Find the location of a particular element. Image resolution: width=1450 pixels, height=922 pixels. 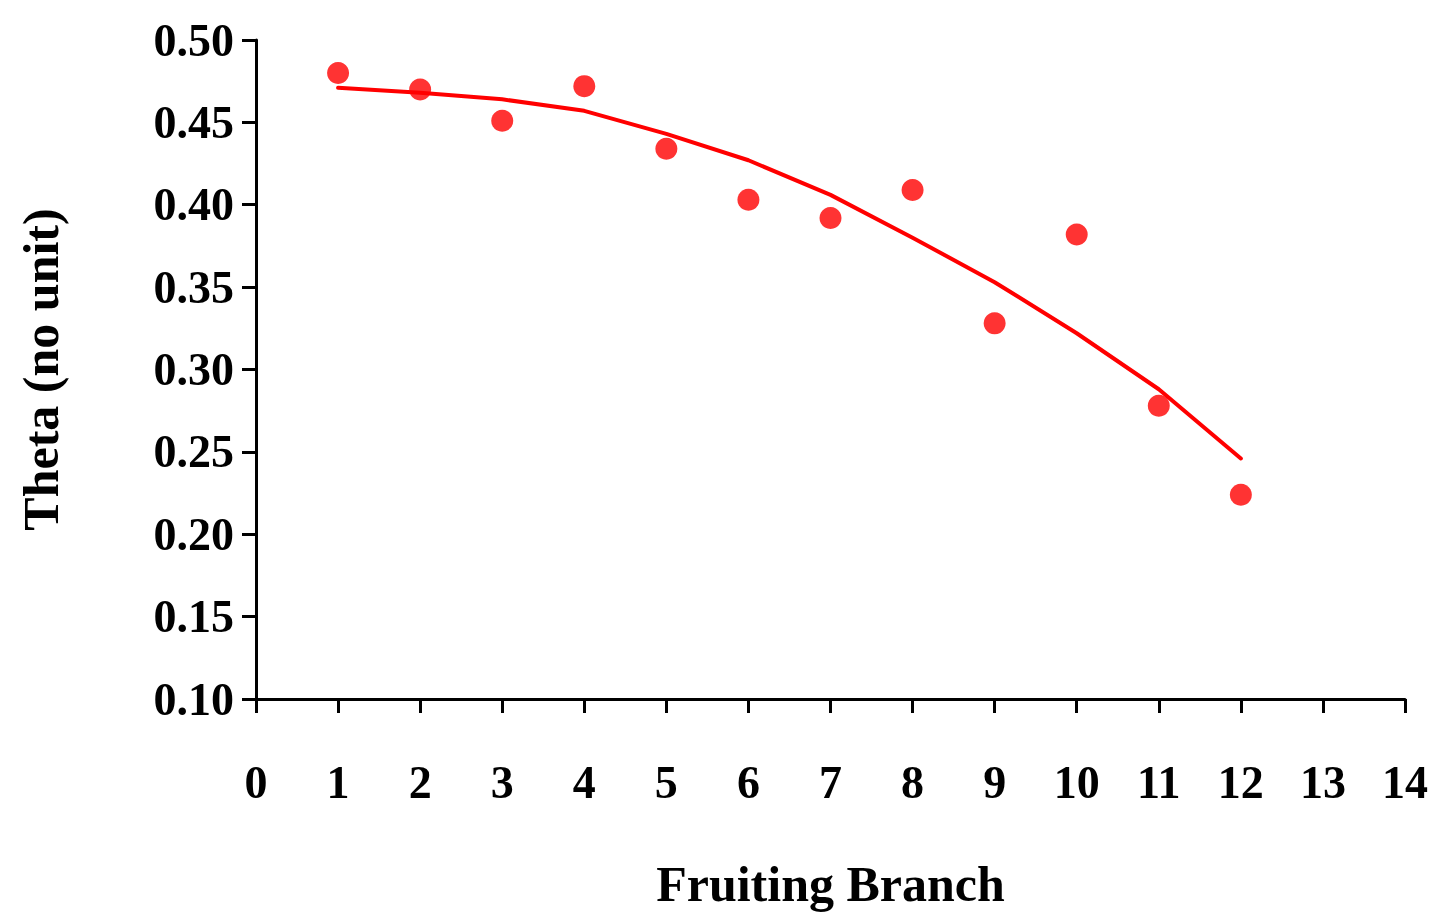

y-tick-label: 0.25 is located at coordinates (193, 452).